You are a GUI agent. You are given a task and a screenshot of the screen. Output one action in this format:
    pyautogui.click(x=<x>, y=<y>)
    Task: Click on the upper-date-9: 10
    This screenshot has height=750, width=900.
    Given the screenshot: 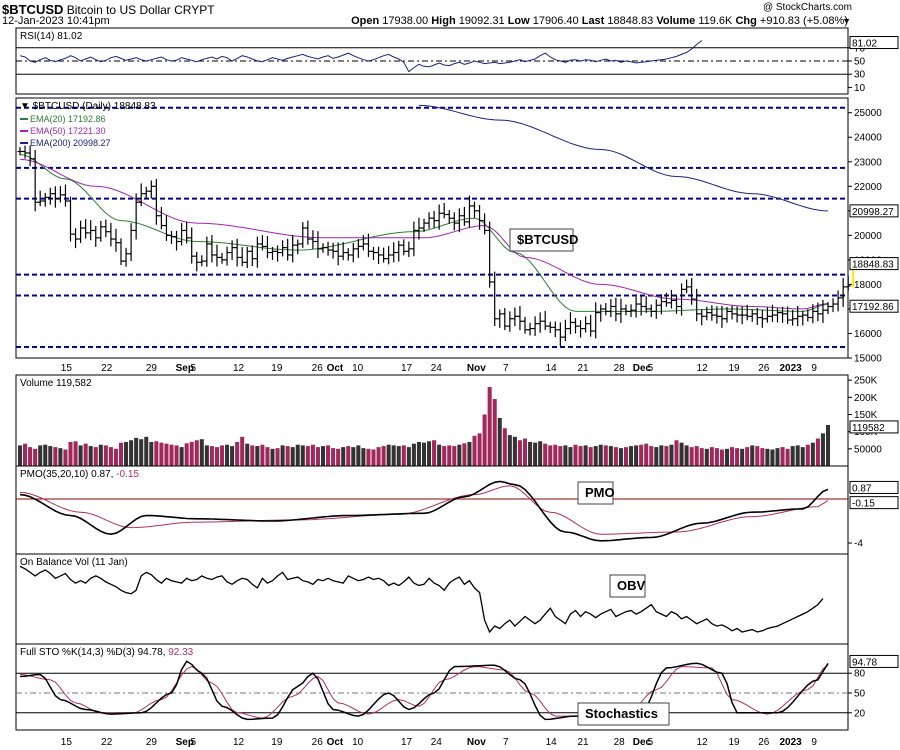 What is the action you would take?
    pyautogui.click(x=358, y=368)
    